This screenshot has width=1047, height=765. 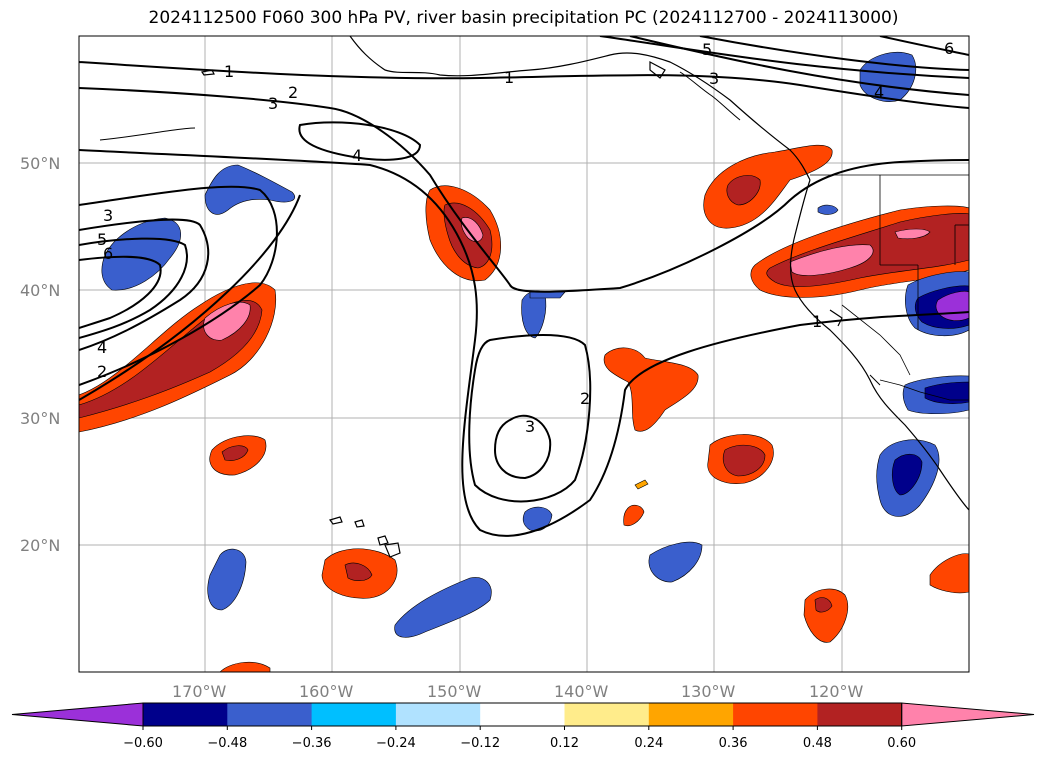 What do you see at coordinates (480, 743) in the screenshot?
I see `colorbar-tick-label: −0.12` at bounding box center [480, 743].